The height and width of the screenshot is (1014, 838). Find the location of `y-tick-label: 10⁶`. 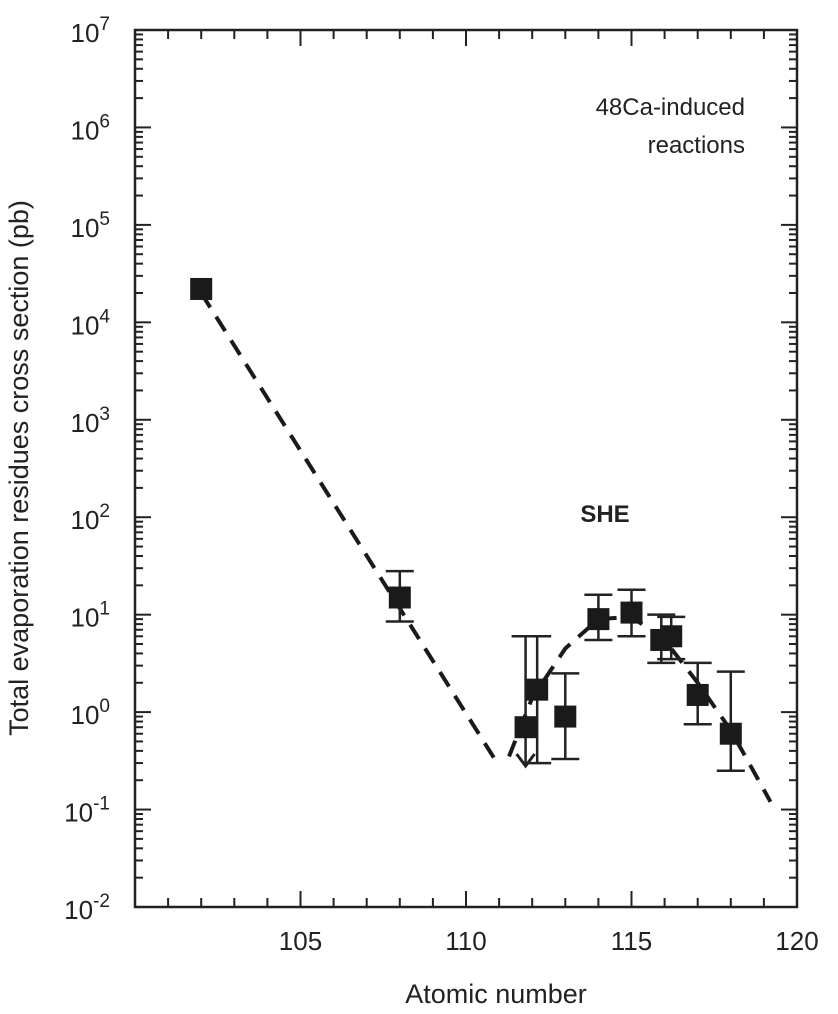

y-tick-label: 10⁶ is located at coordinates (91, 128).